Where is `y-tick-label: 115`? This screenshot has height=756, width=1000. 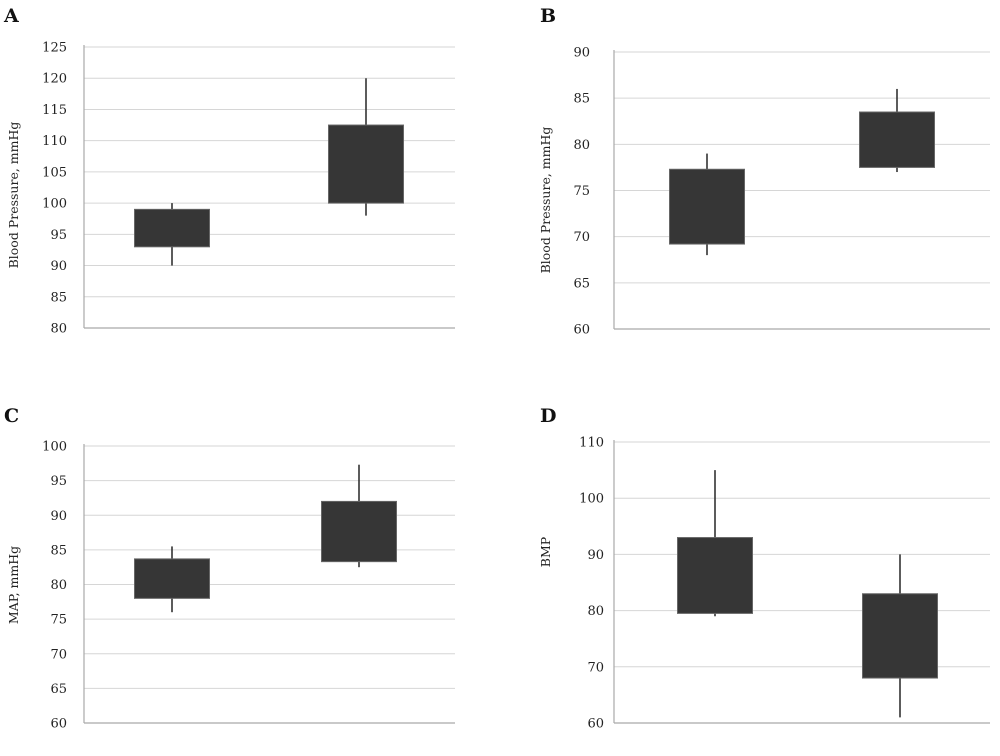 y-tick-label: 115 is located at coordinates (54, 110).